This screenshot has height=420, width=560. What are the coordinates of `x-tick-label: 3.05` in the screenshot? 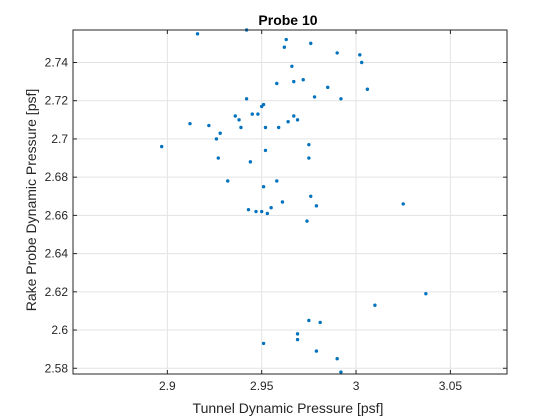 It's located at (451, 386).